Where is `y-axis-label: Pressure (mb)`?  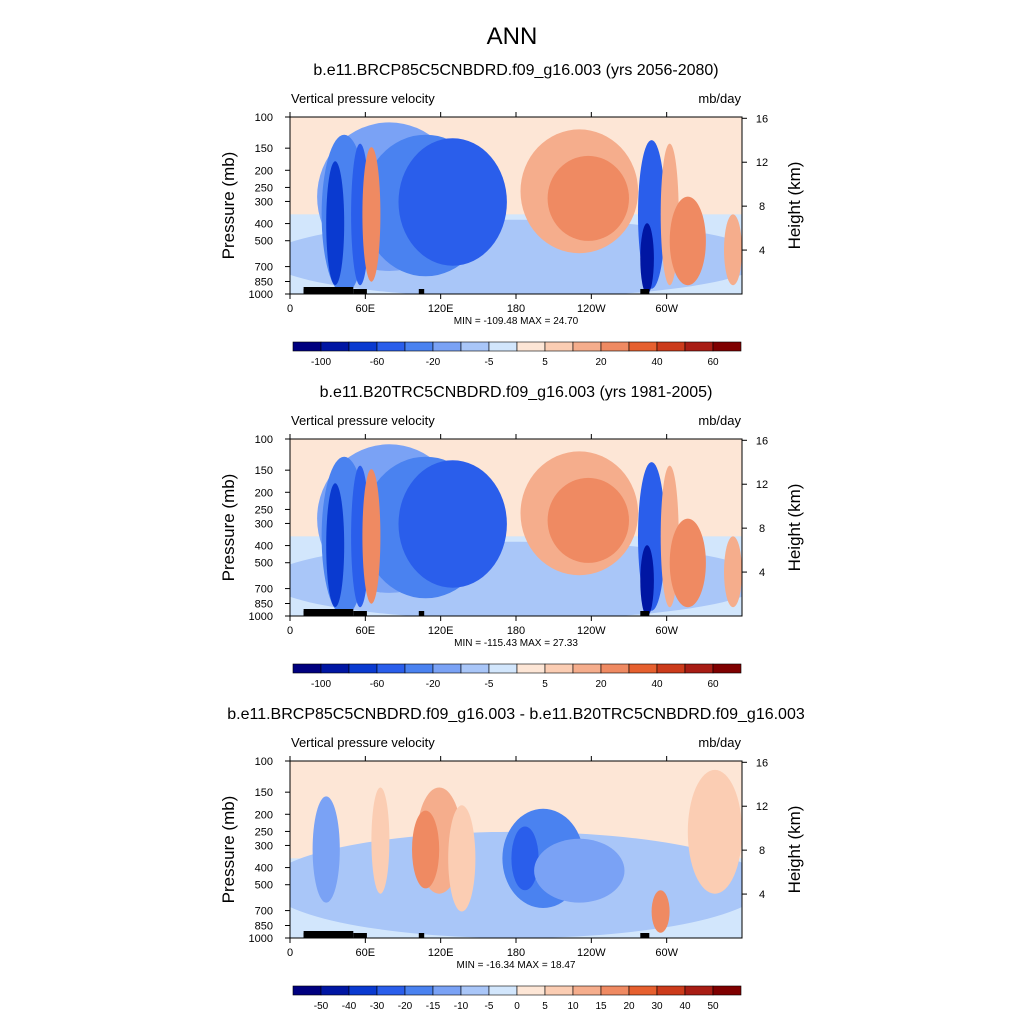 y-axis-label: Pressure (mb) is located at coordinates (228, 850).